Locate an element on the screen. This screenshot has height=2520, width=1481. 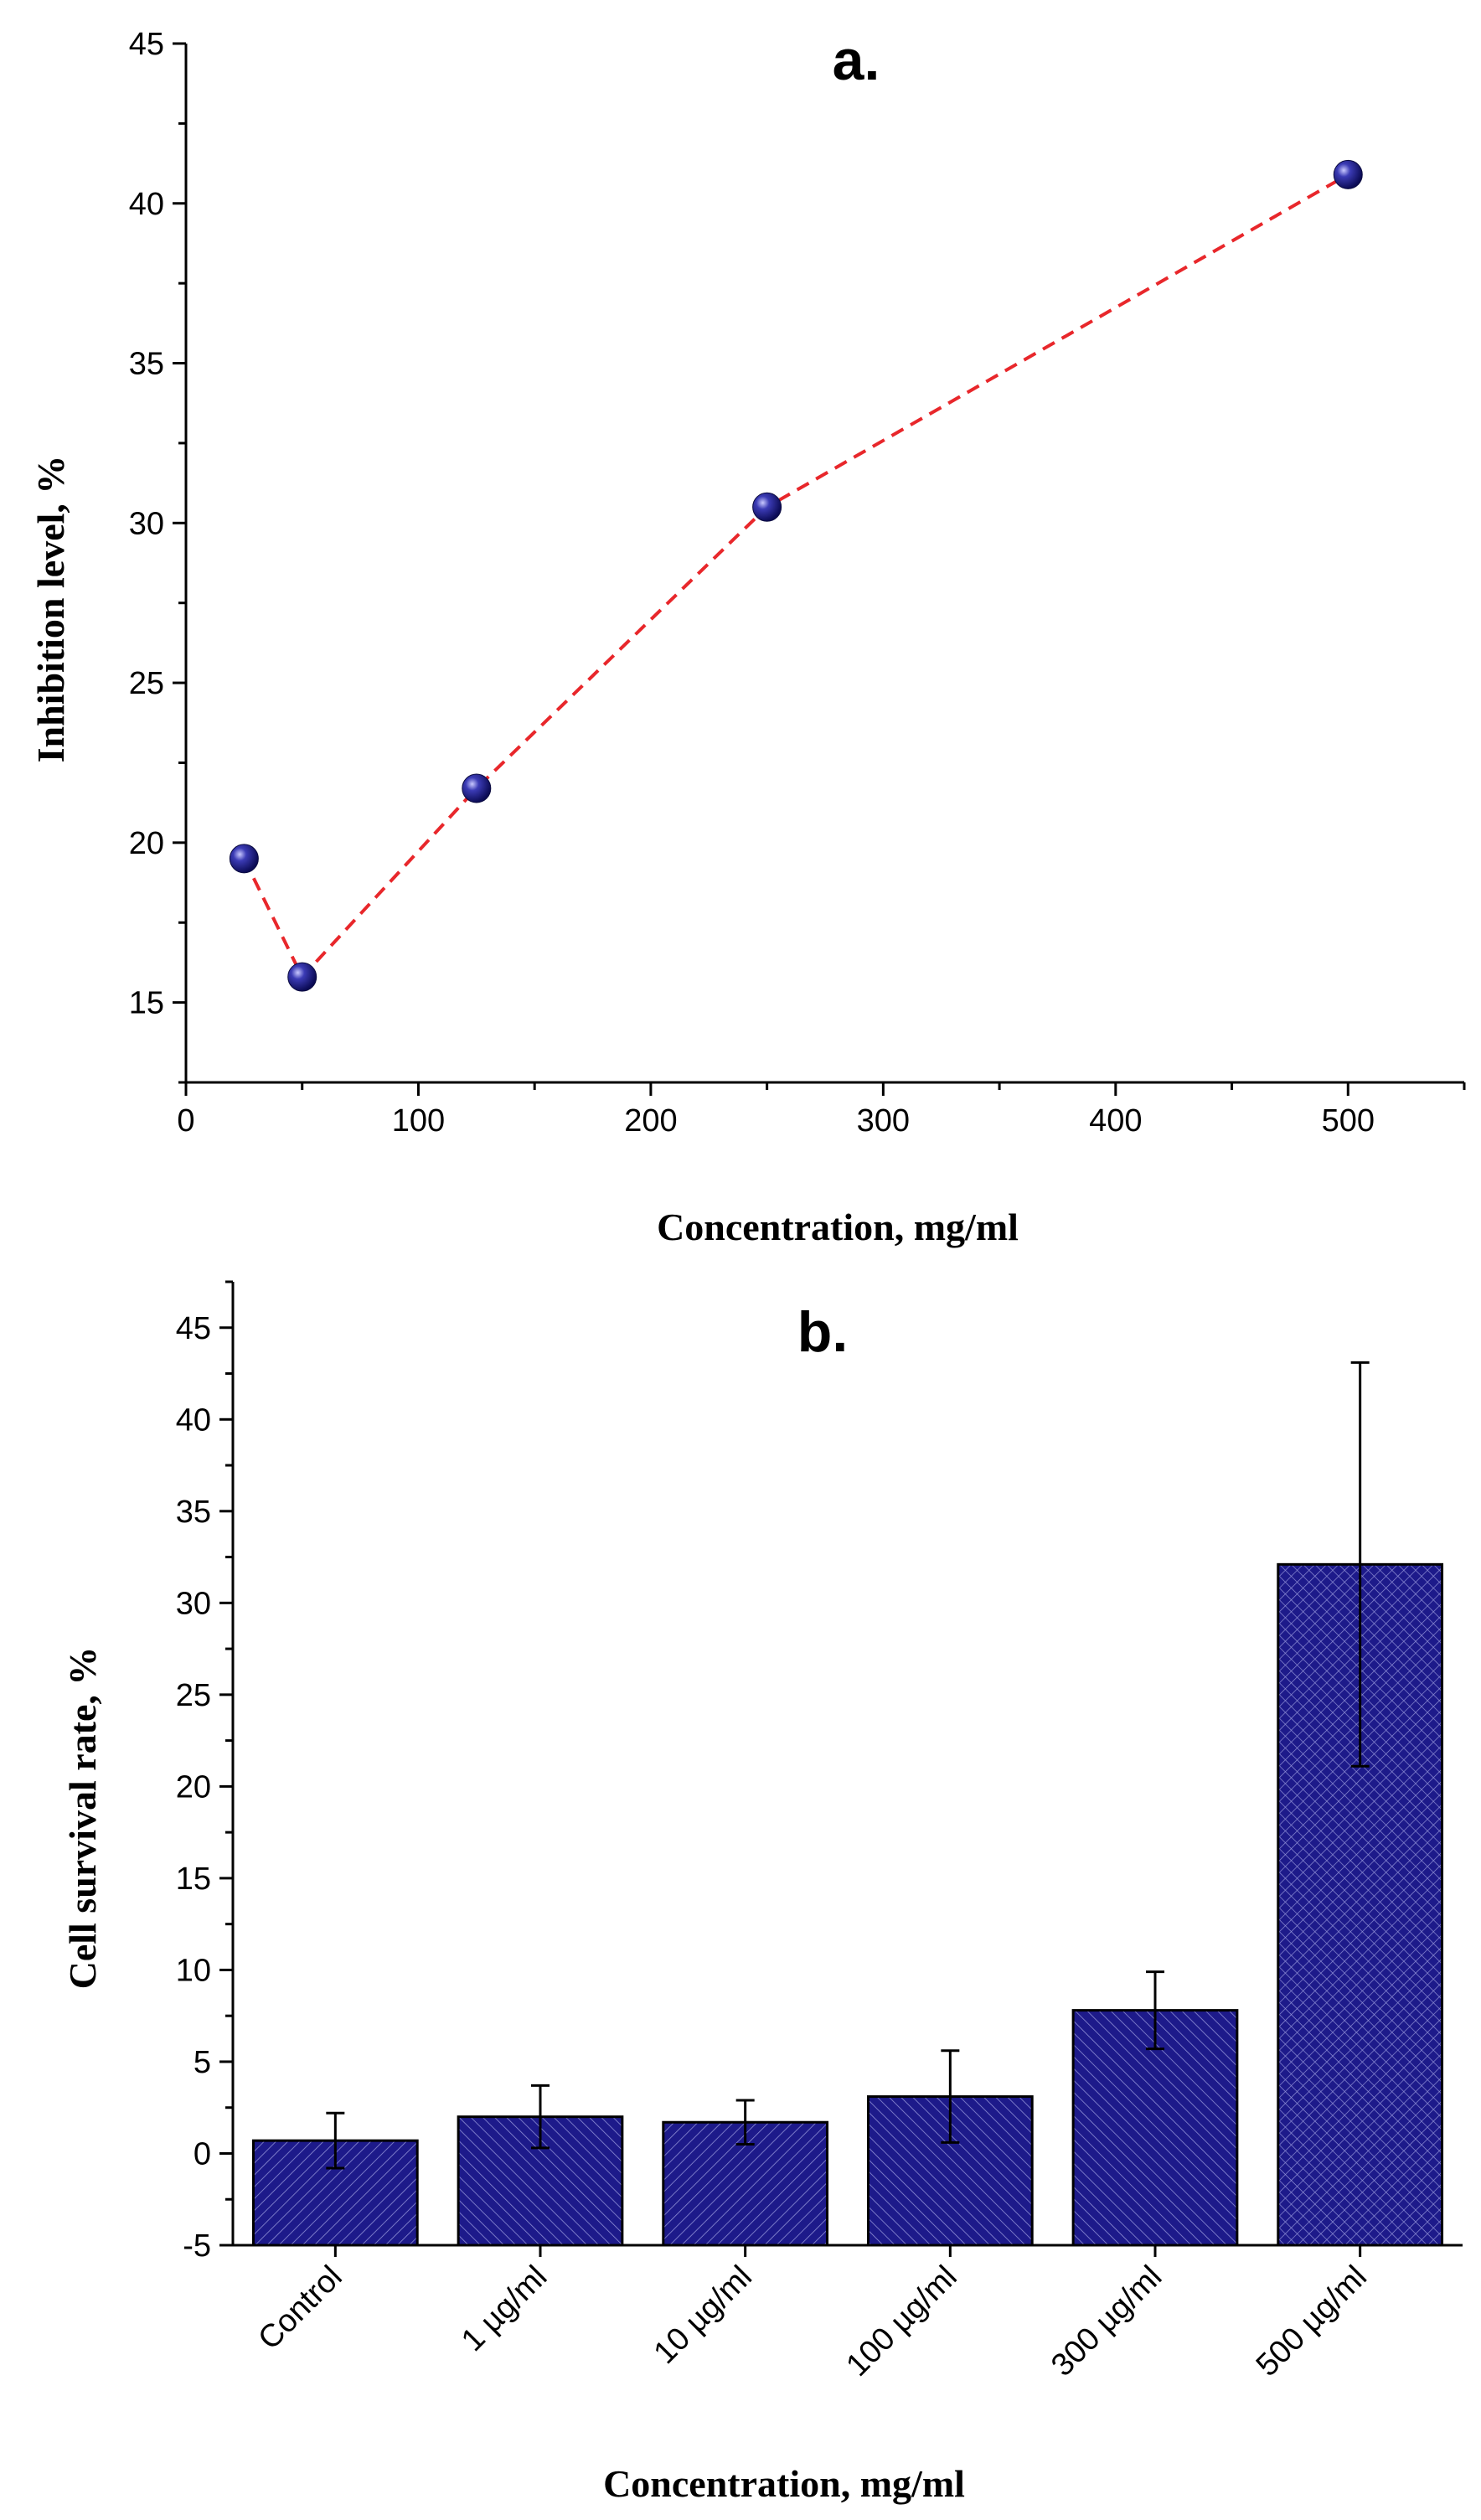
panel-b-y-axis-title: Cell survival rate, % is located at coordinates (82, 1818).